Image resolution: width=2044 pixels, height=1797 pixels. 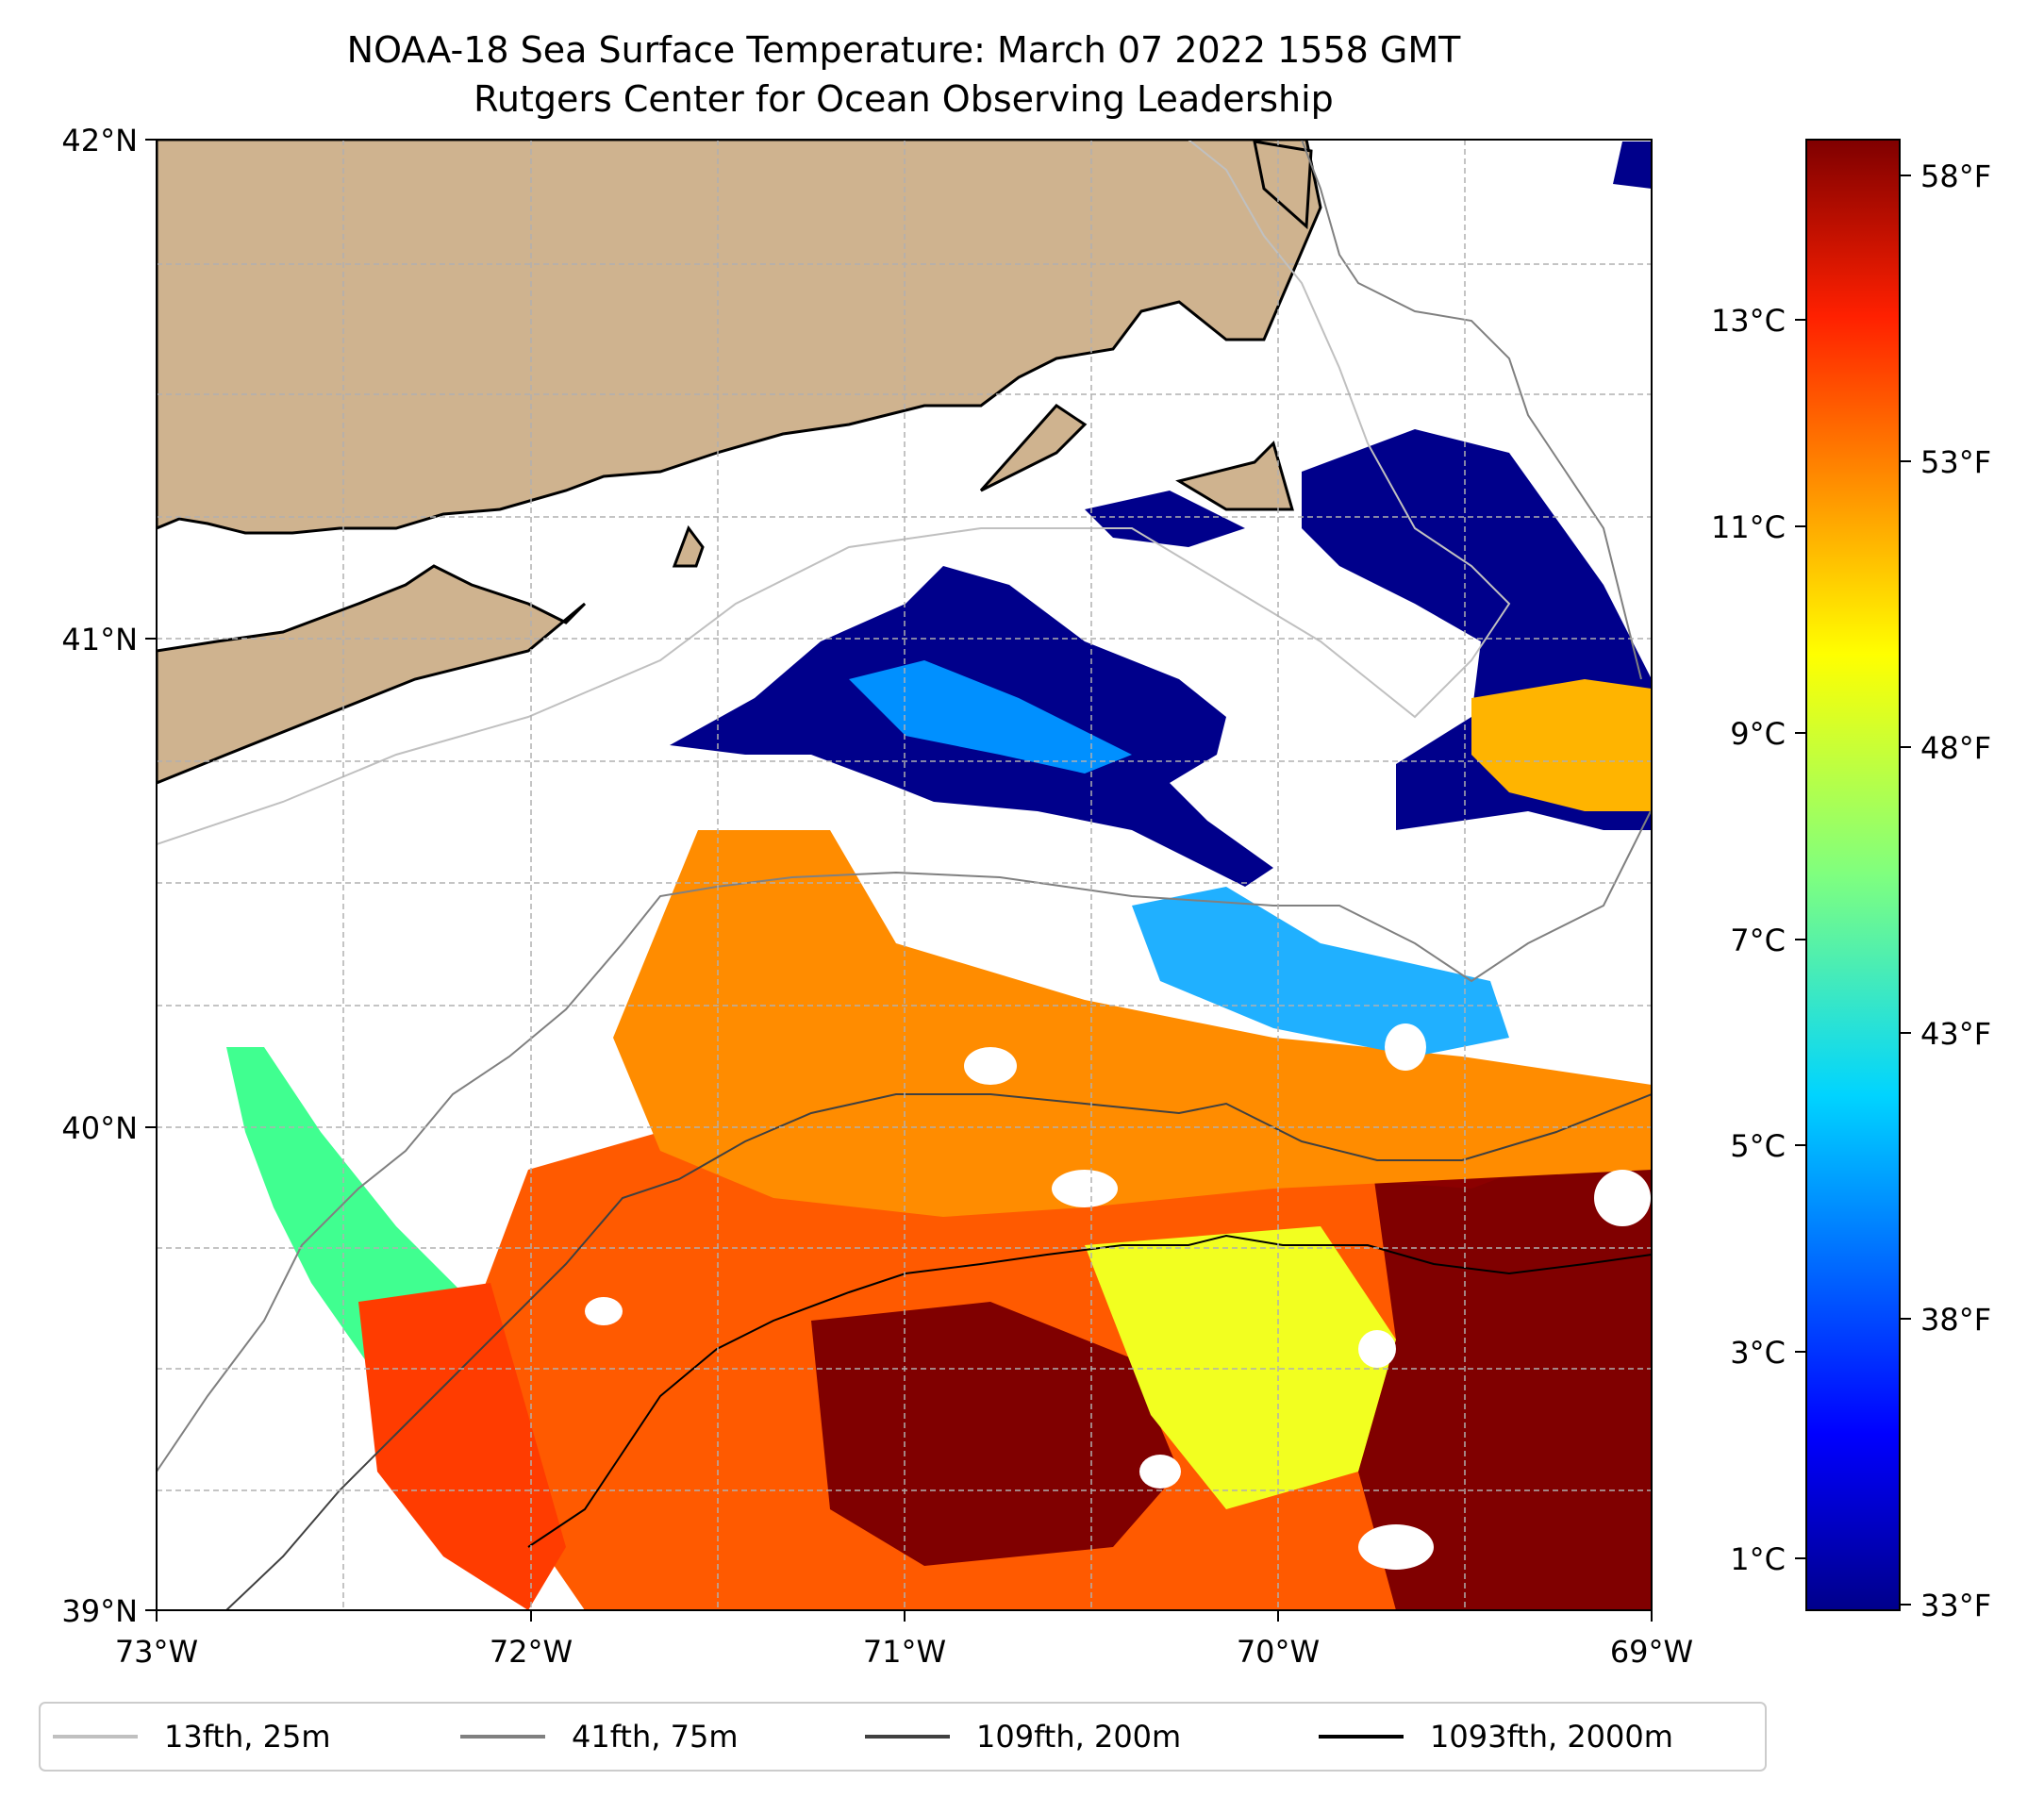 I want to click on celsius-tick-label: 9°C, so click(x=1758, y=734).